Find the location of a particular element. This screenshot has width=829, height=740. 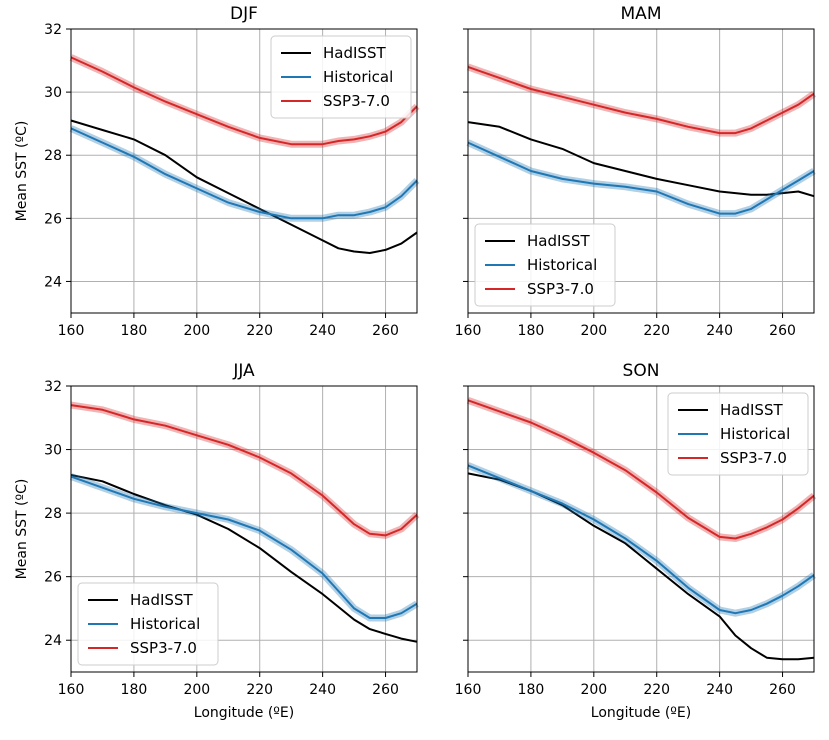

panel-title: SON is located at coordinates (641, 371).